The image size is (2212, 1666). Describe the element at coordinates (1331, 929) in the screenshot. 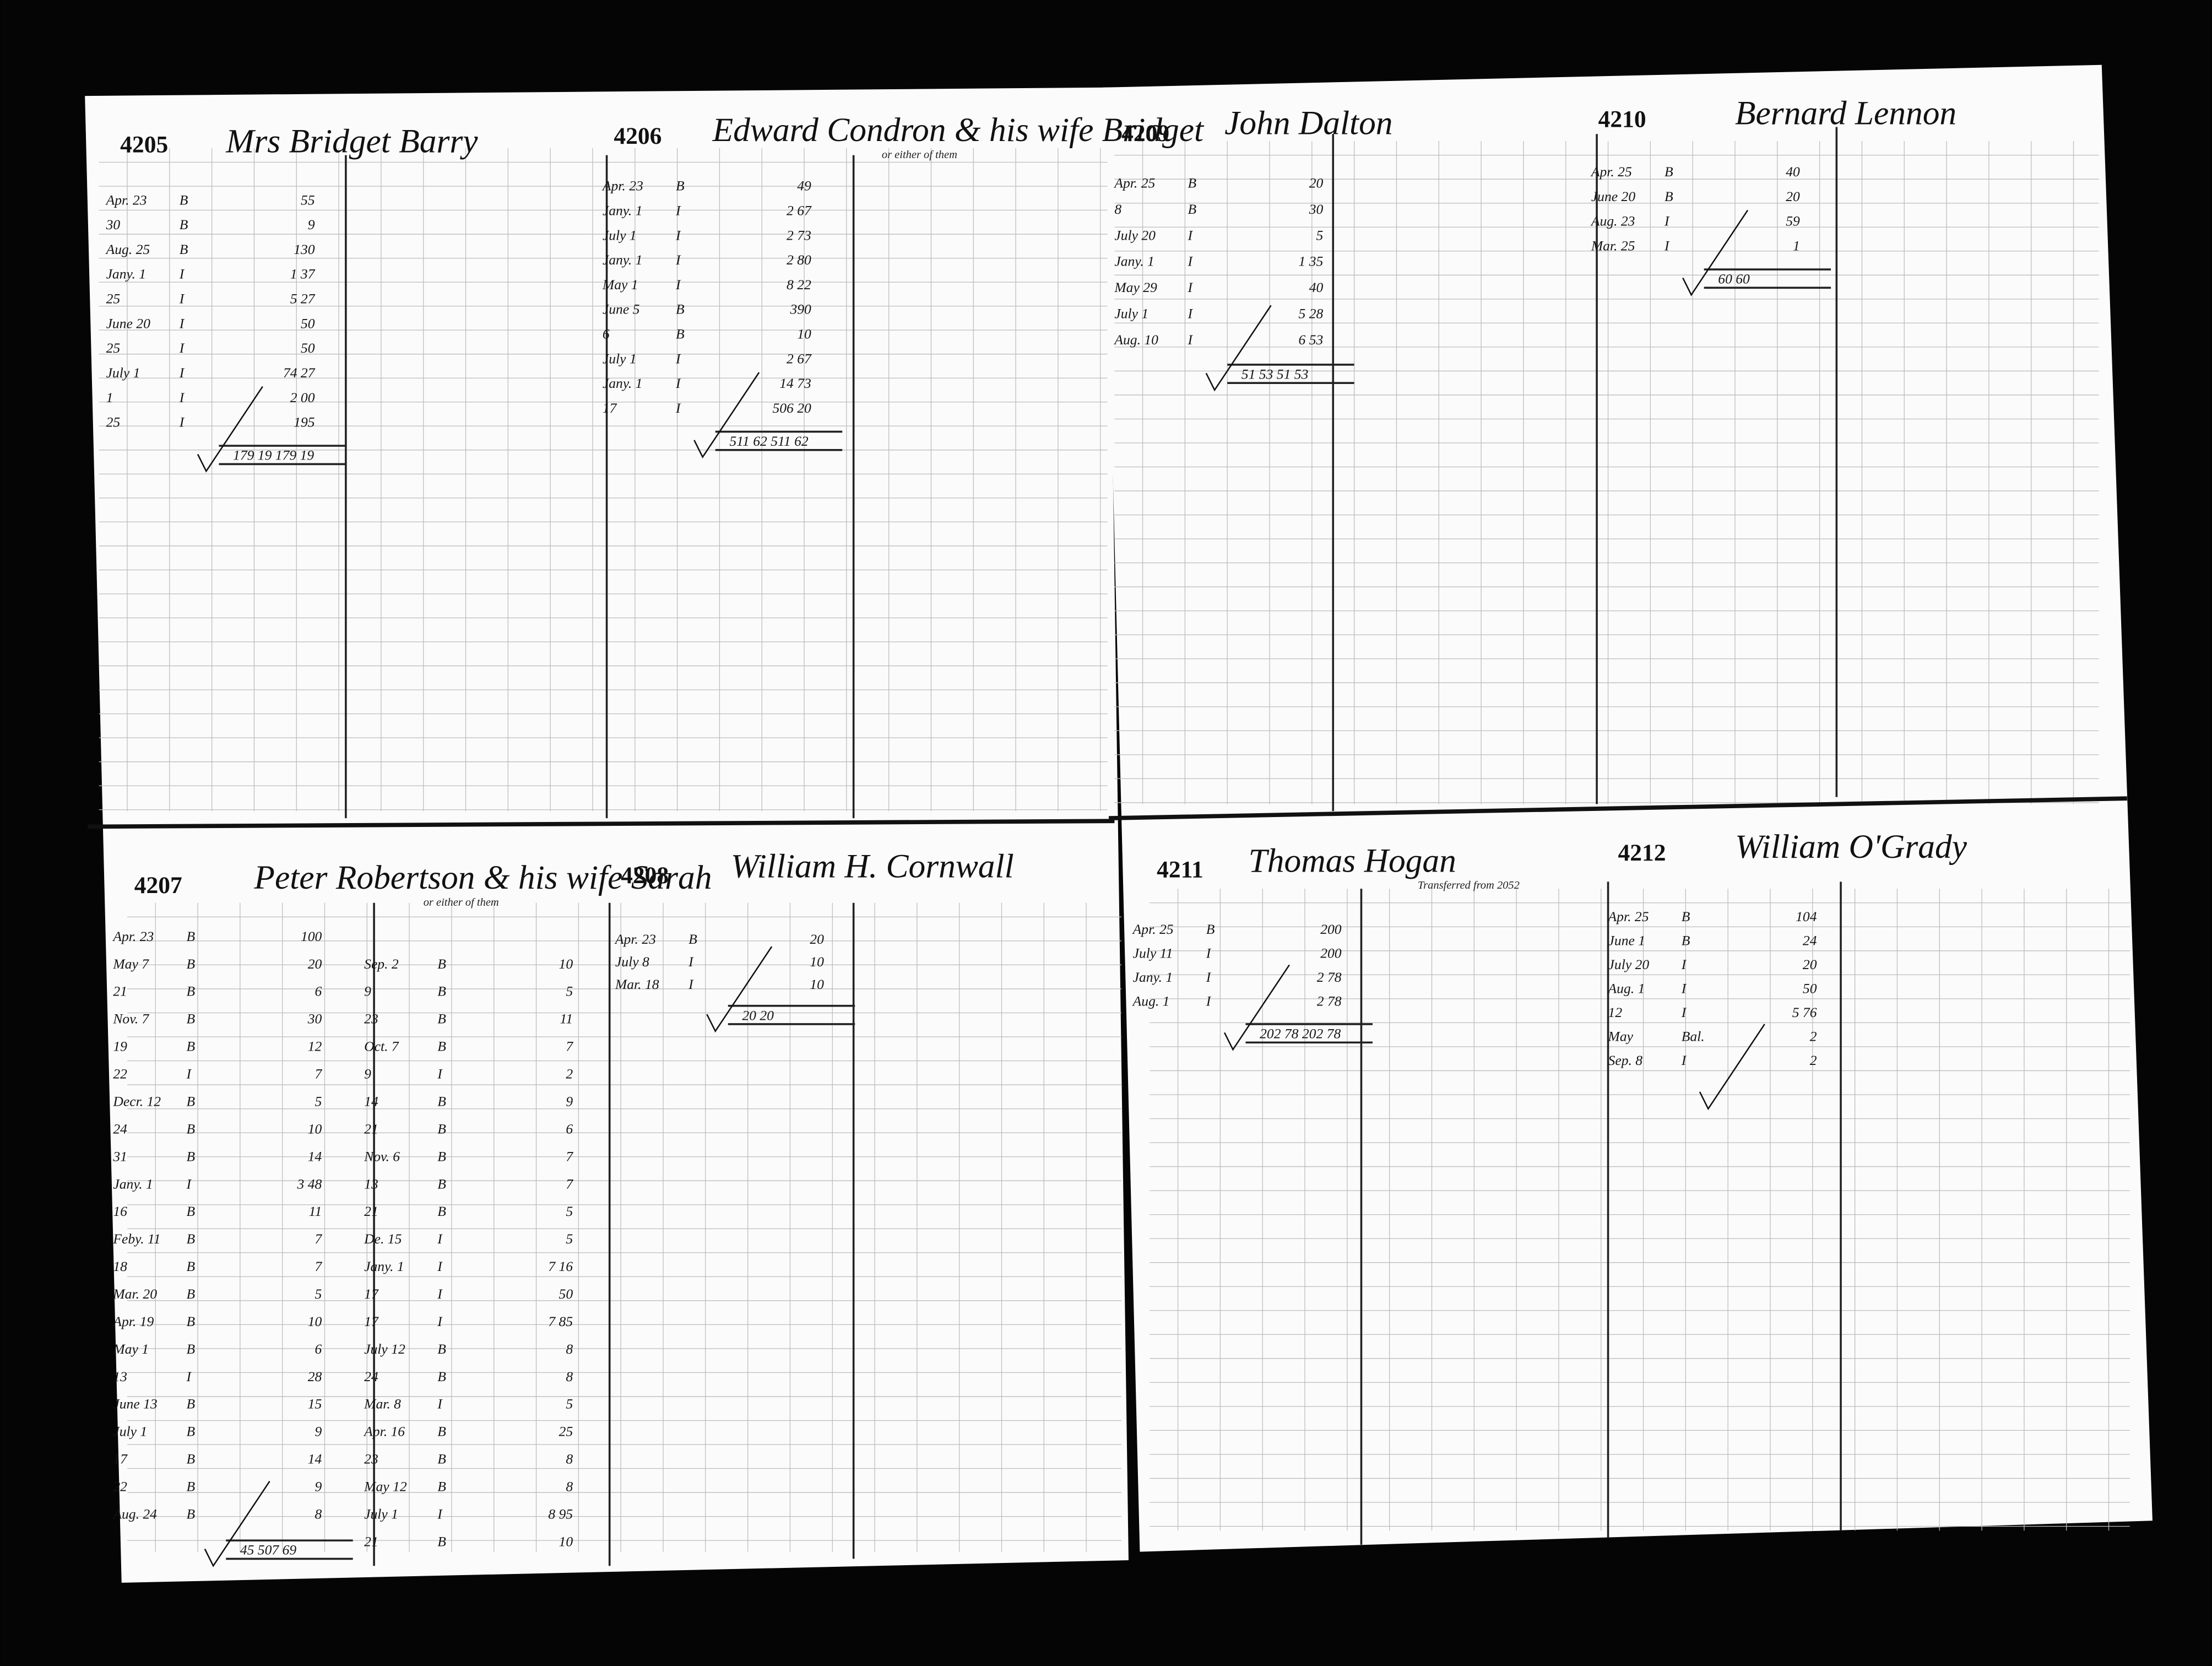

I see `entry-amount: 200` at that location.